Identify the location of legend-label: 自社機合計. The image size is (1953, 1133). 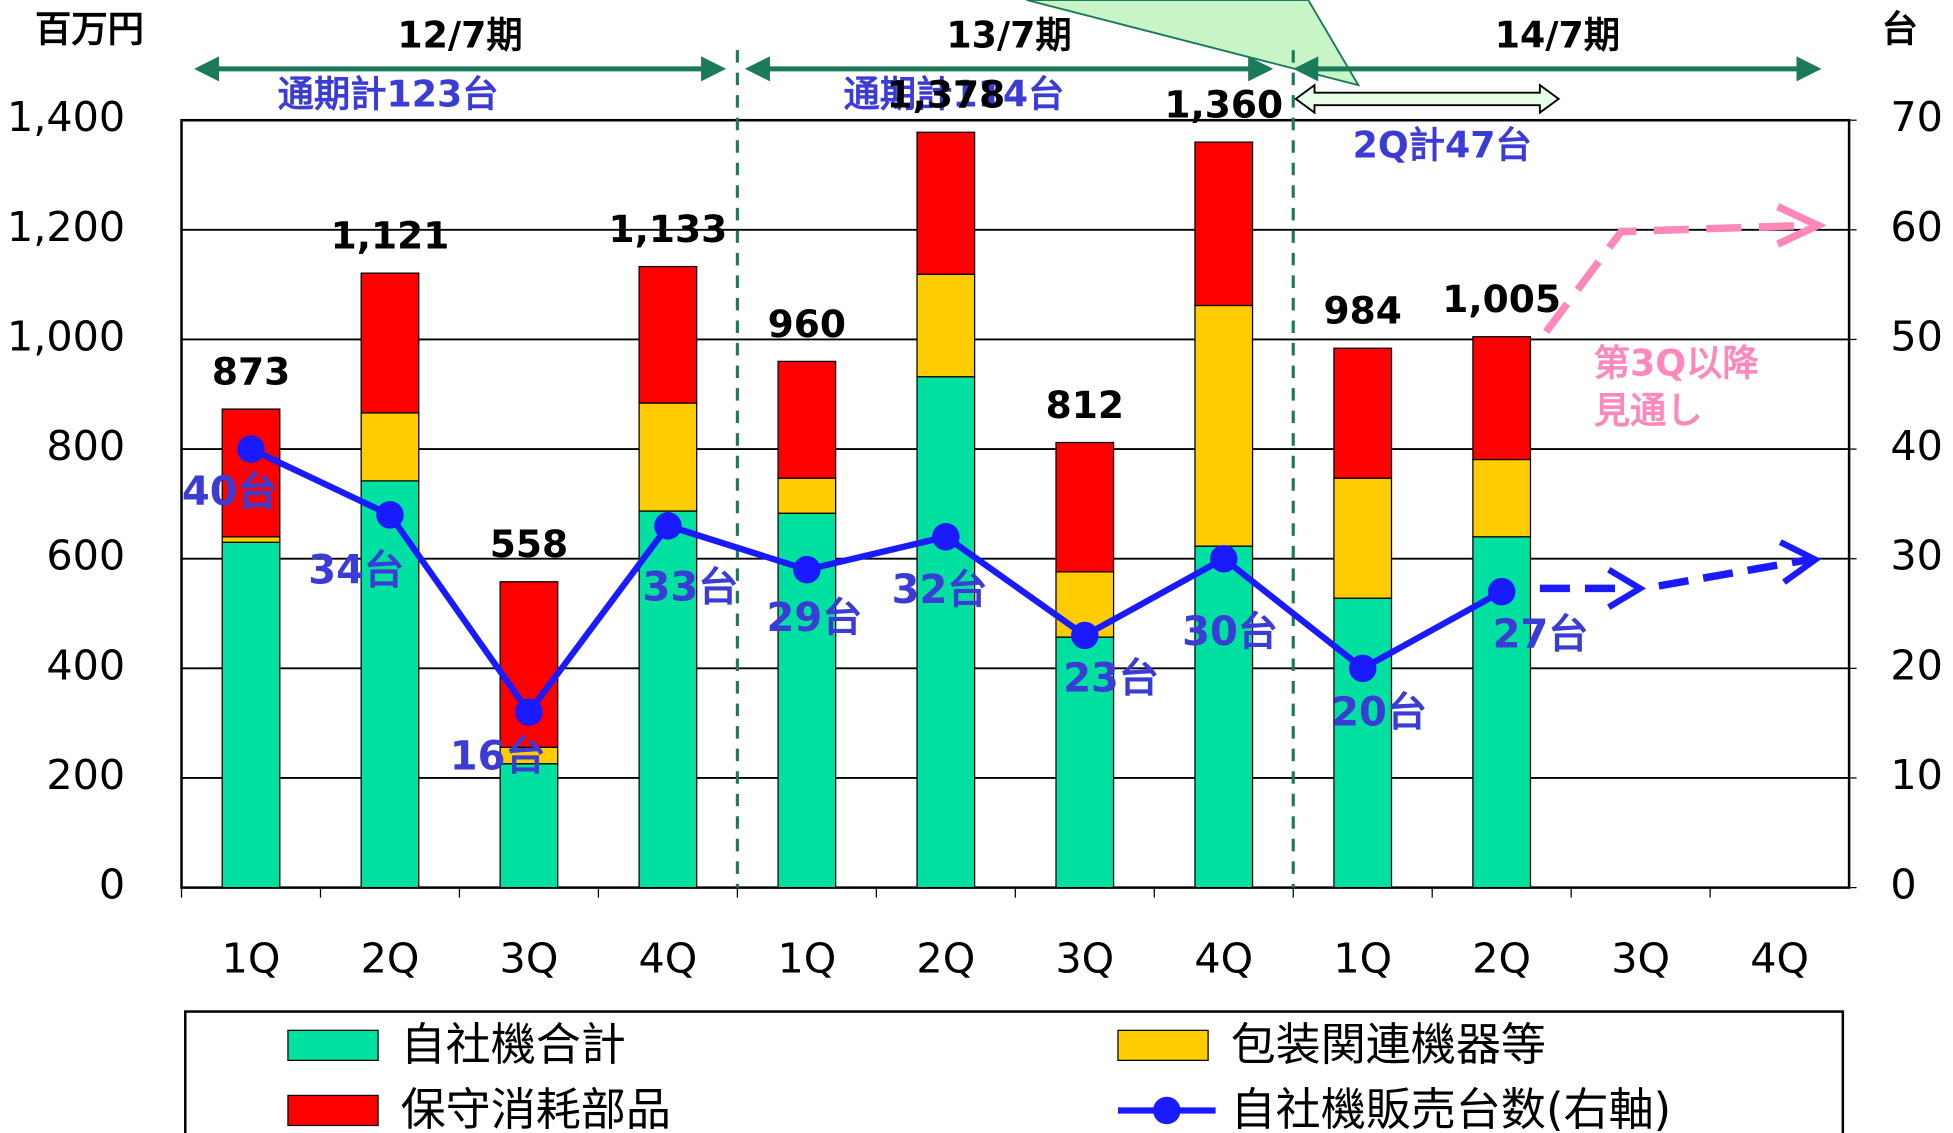
(513, 1044).